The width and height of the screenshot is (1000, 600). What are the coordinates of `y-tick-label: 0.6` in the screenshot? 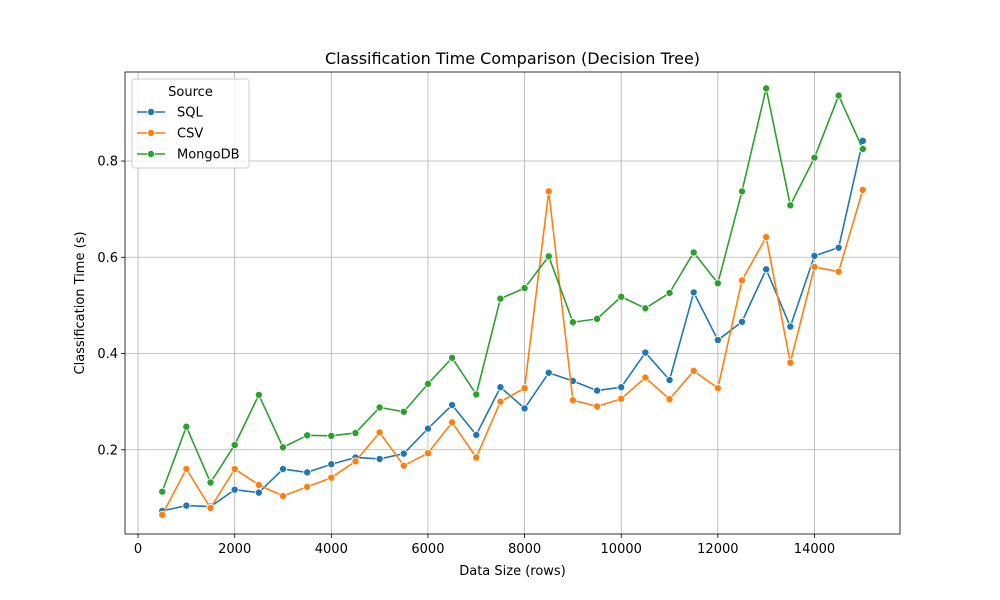 It's located at (107, 258).